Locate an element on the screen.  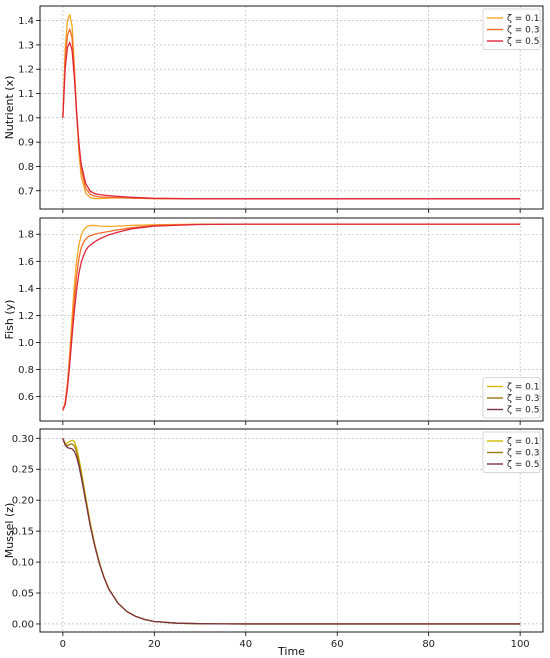
y-tick-label: 0.05 is located at coordinates (23, 594).